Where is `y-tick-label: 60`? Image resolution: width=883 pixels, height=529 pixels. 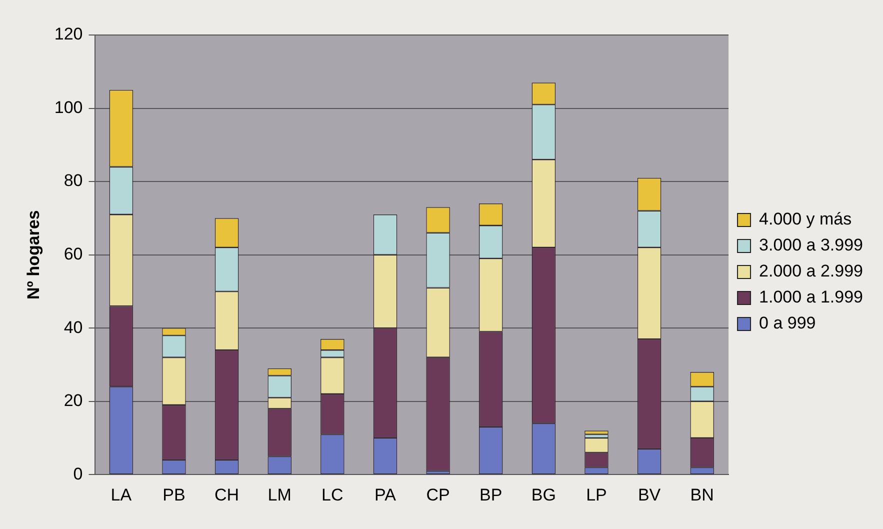 y-tick-label: 60 is located at coordinates (73, 254).